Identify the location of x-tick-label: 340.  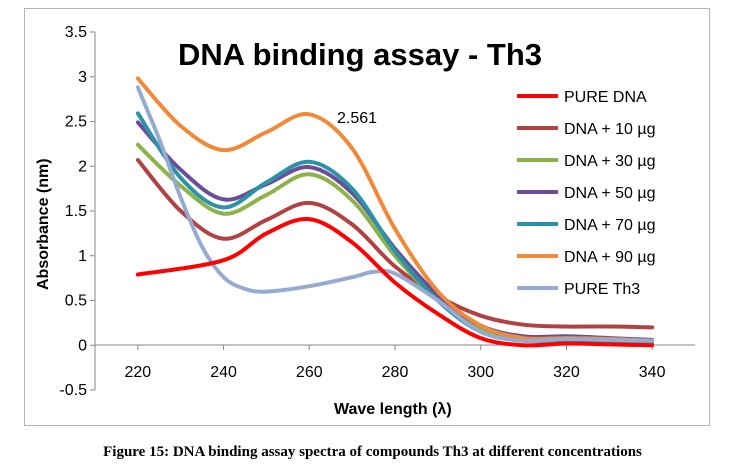
(652, 372).